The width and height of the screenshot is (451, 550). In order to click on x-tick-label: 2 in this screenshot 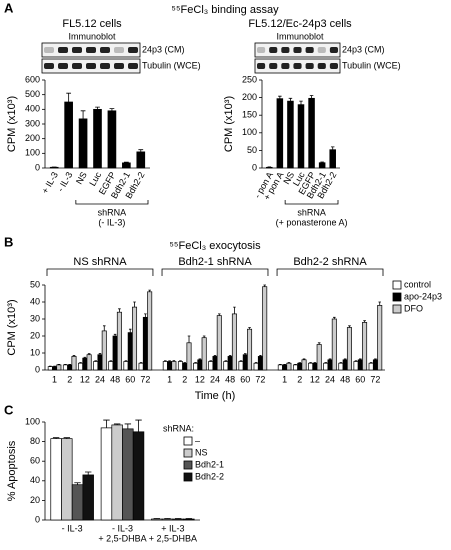, I will do `click(299, 379)`.